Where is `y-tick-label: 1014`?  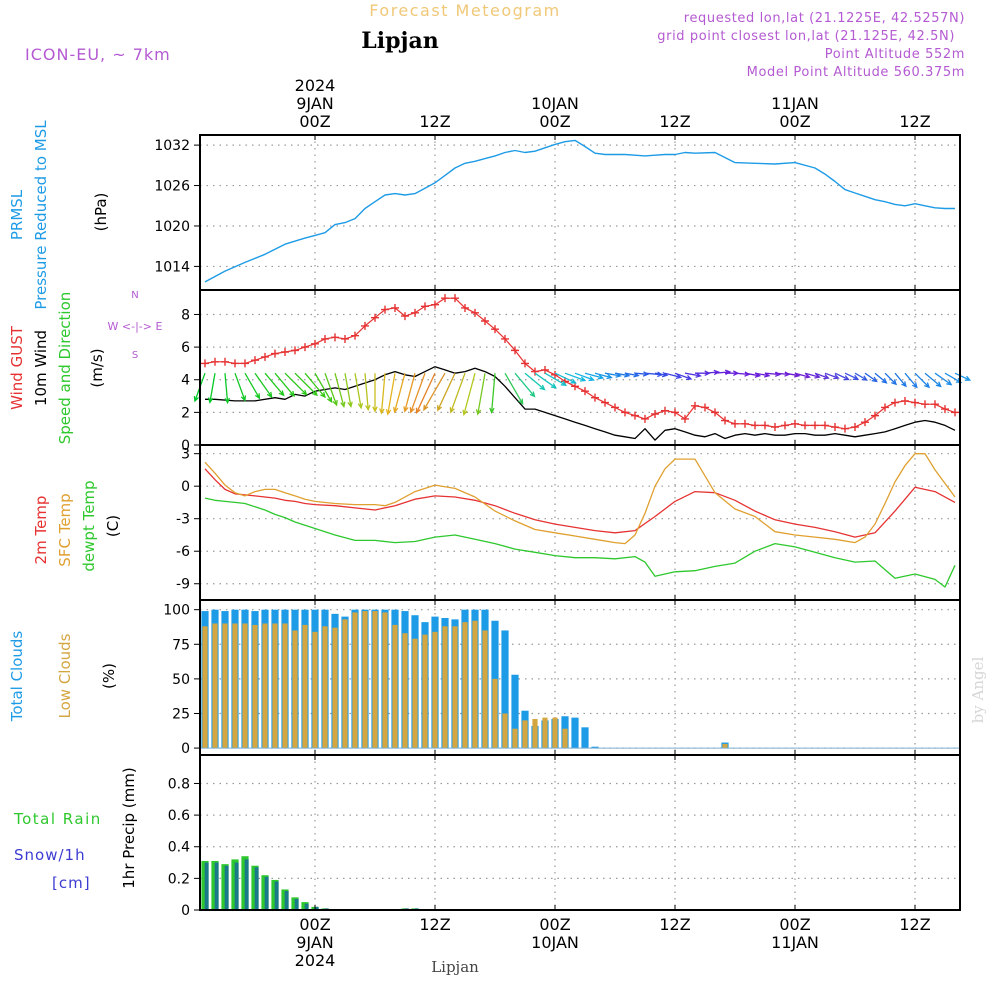
y-tick-label: 1014 is located at coordinates (172, 267).